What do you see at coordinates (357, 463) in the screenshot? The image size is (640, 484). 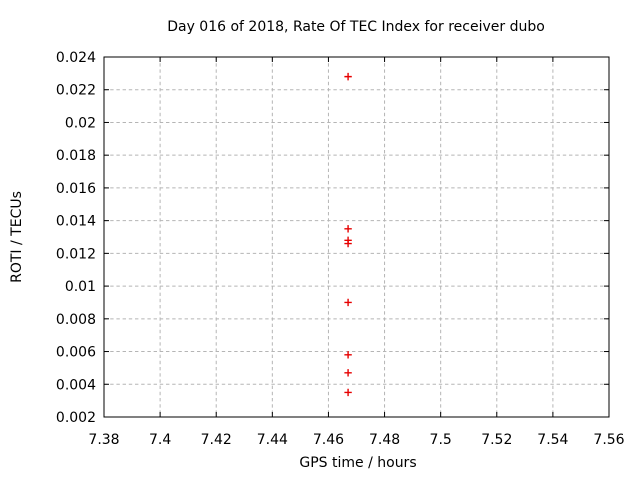 I see `x-axis-label: GPS time / hours` at bounding box center [357, 463].